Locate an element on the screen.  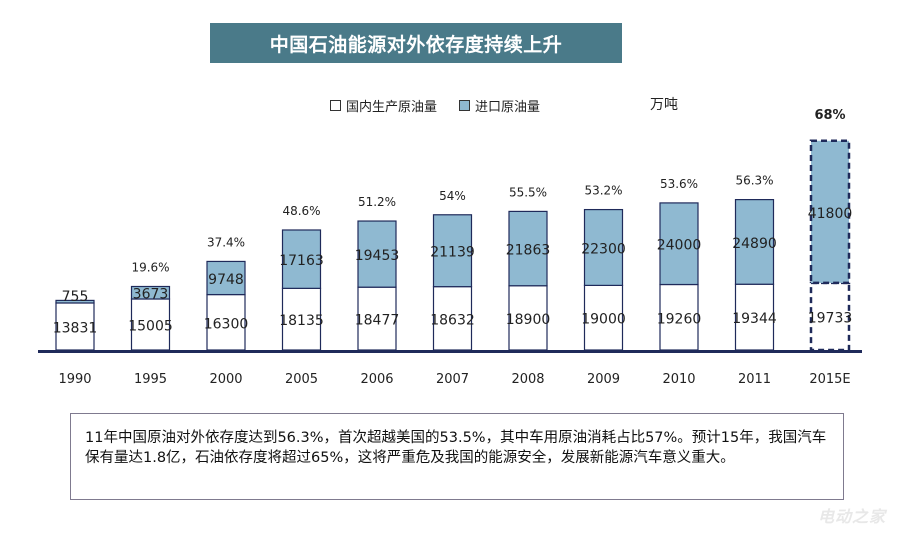
bar-domestic-2011 is located at coordinates (754, 317).